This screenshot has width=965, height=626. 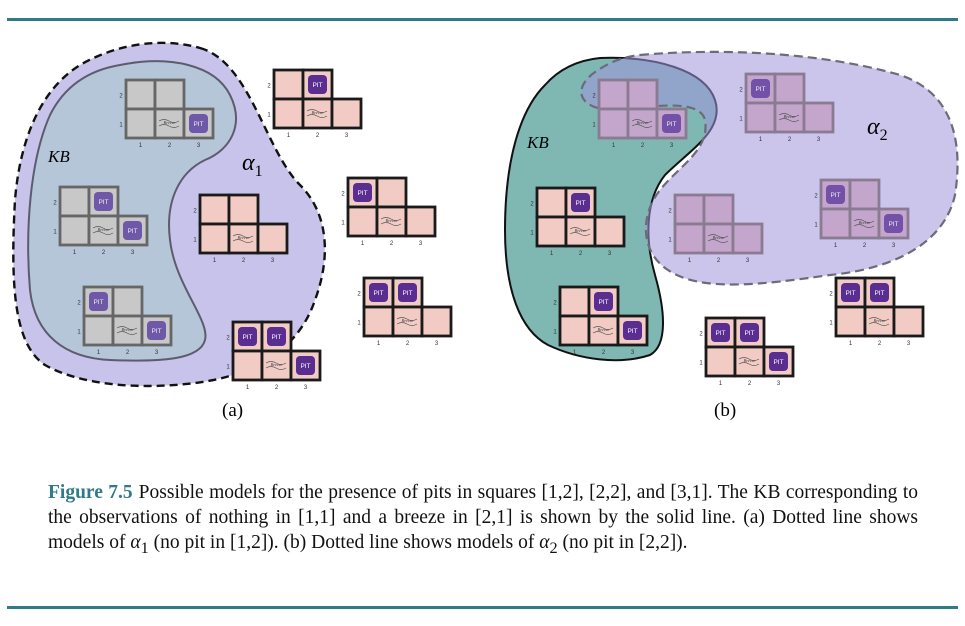 What do you see at coordinates (877, 129) in the screenshot?
I see `alpha2-label: α2` at bounding box center [877, 129].